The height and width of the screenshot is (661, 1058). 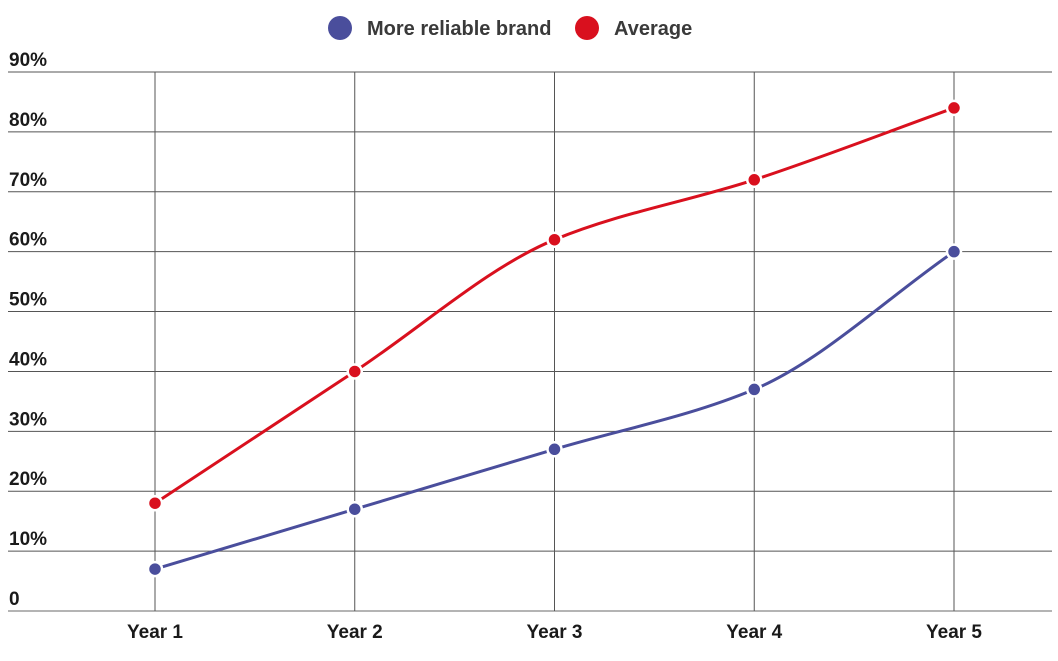 I want to click on x-tick-label-4: Year 4, so click(x=754, y=632).